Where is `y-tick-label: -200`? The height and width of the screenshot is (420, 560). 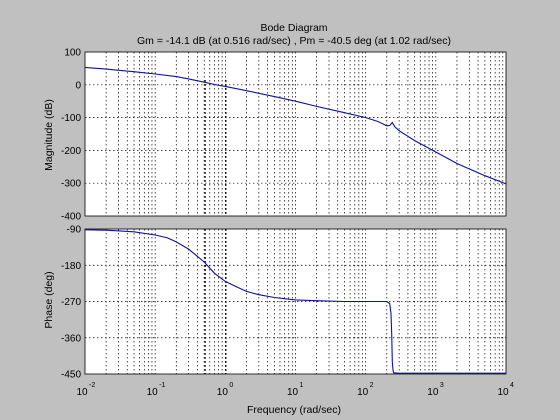 y-tick-label: -200 is located at coordinates (71, 151).